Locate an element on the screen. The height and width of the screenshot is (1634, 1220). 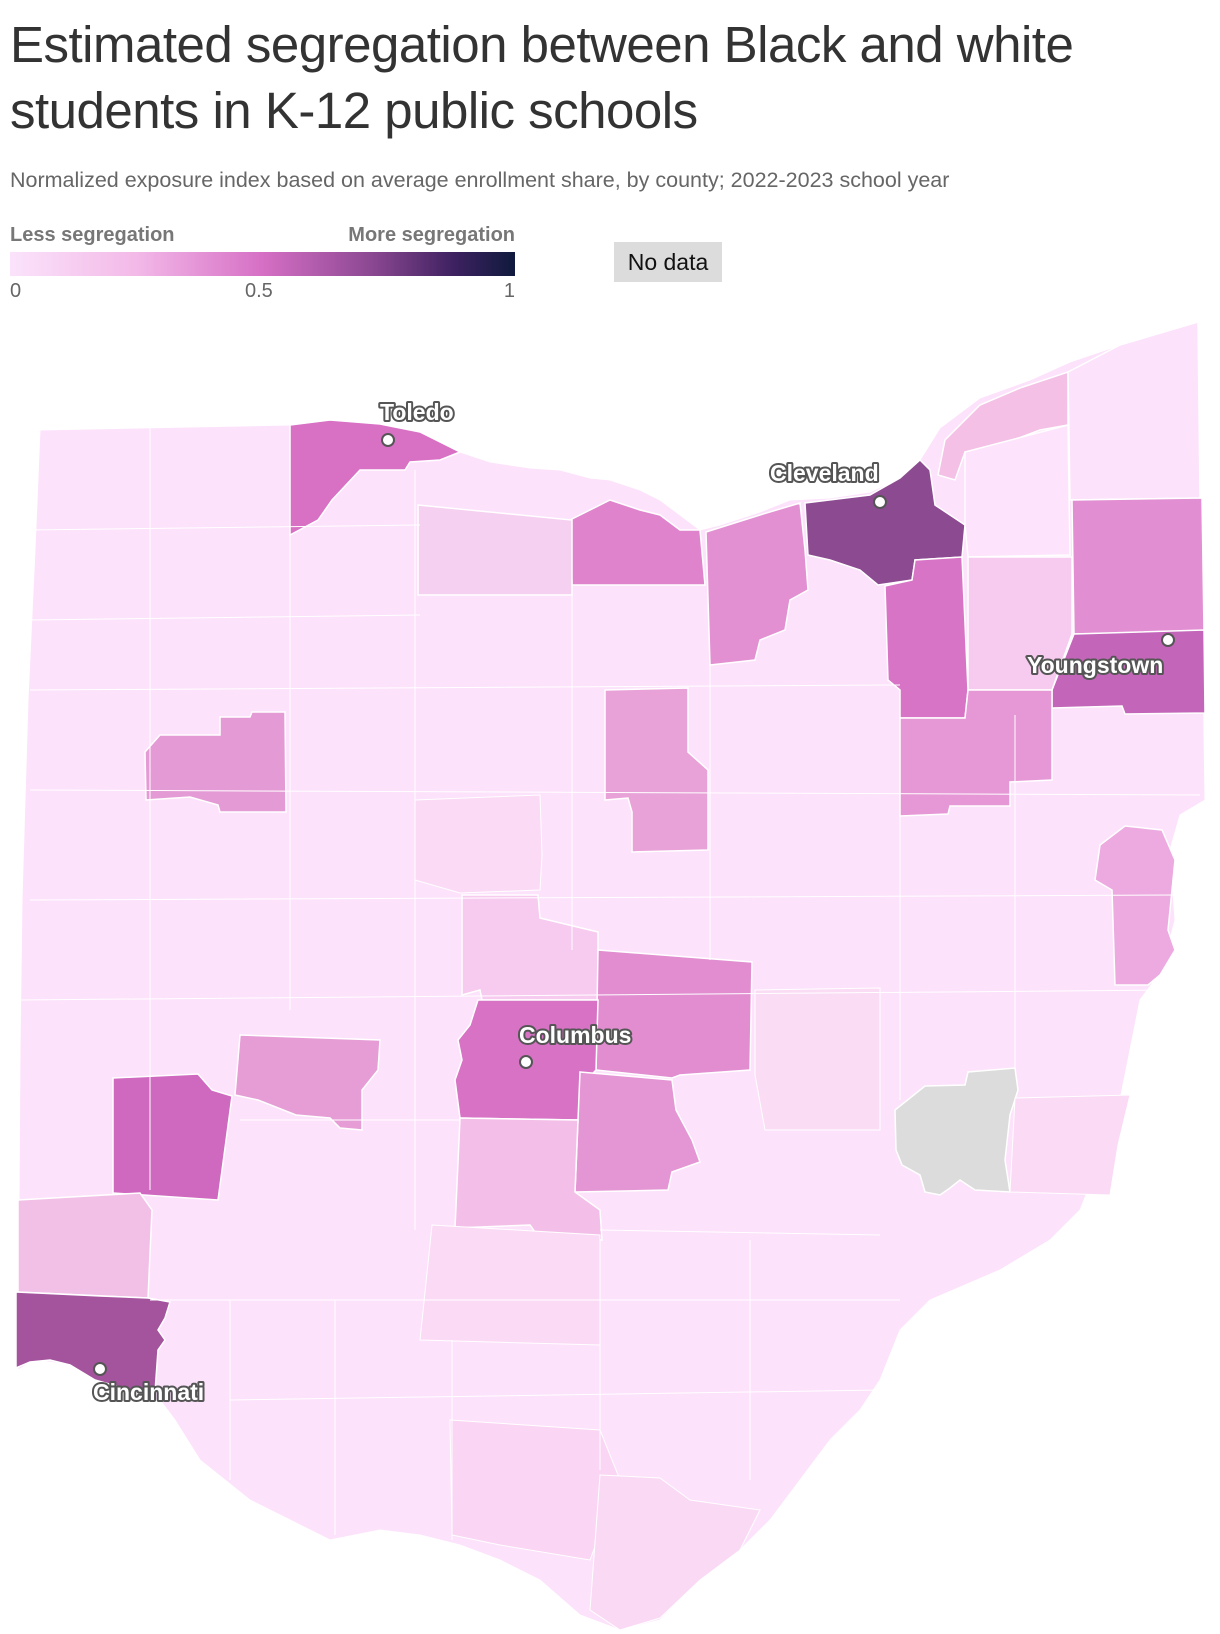
legend-tick-0: 0 is located at coordinates (16, 291).